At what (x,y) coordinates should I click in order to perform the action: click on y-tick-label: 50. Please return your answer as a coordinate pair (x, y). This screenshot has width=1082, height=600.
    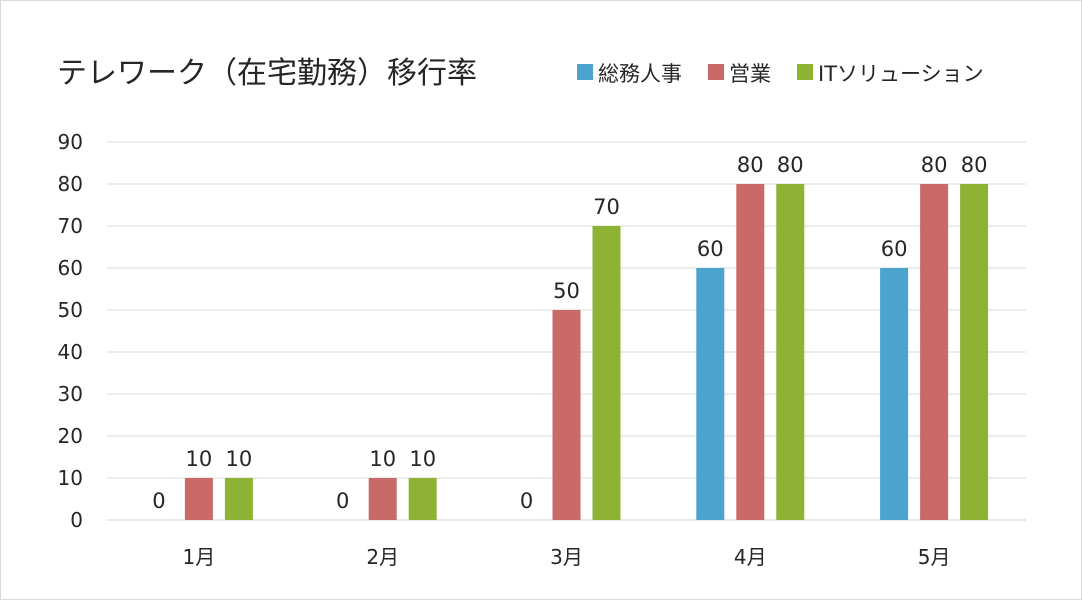
    Looking at the image, I should click on (70, 310).